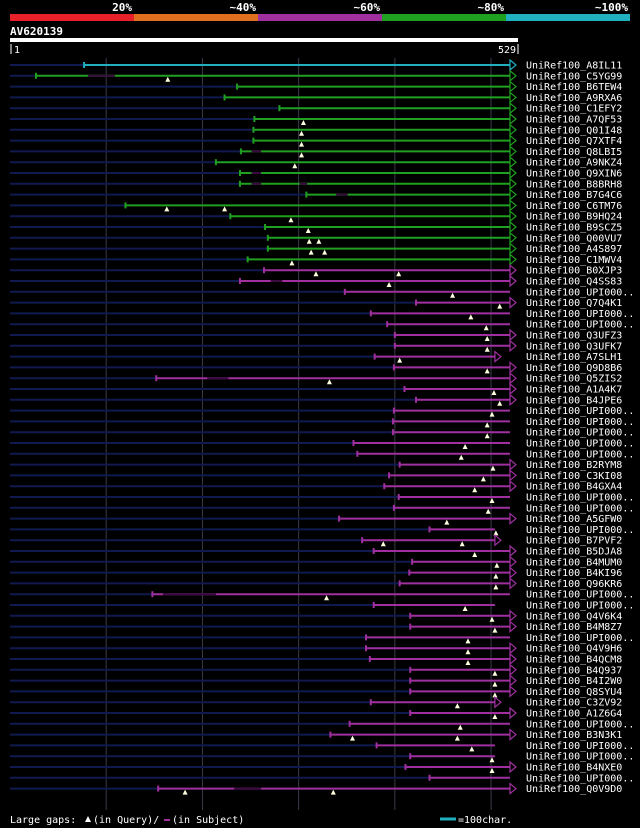  I want to click on hit-row: UniRef100_C3ZV92, so click(316, 702).